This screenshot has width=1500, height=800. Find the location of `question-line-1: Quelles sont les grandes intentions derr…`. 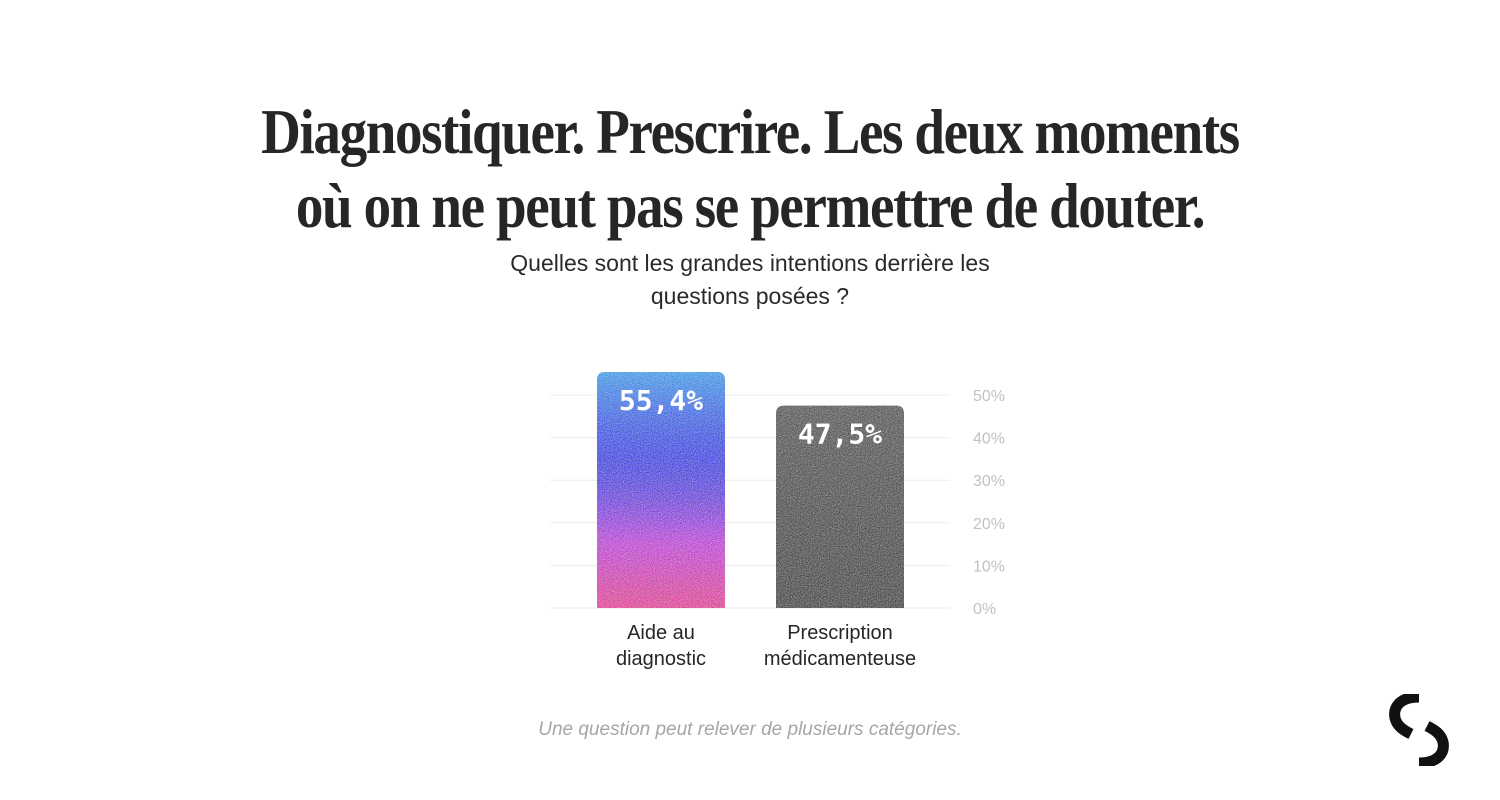

question-line-1: Quelles sont les grandes intentions derr… is located at coordinates (750, 263).